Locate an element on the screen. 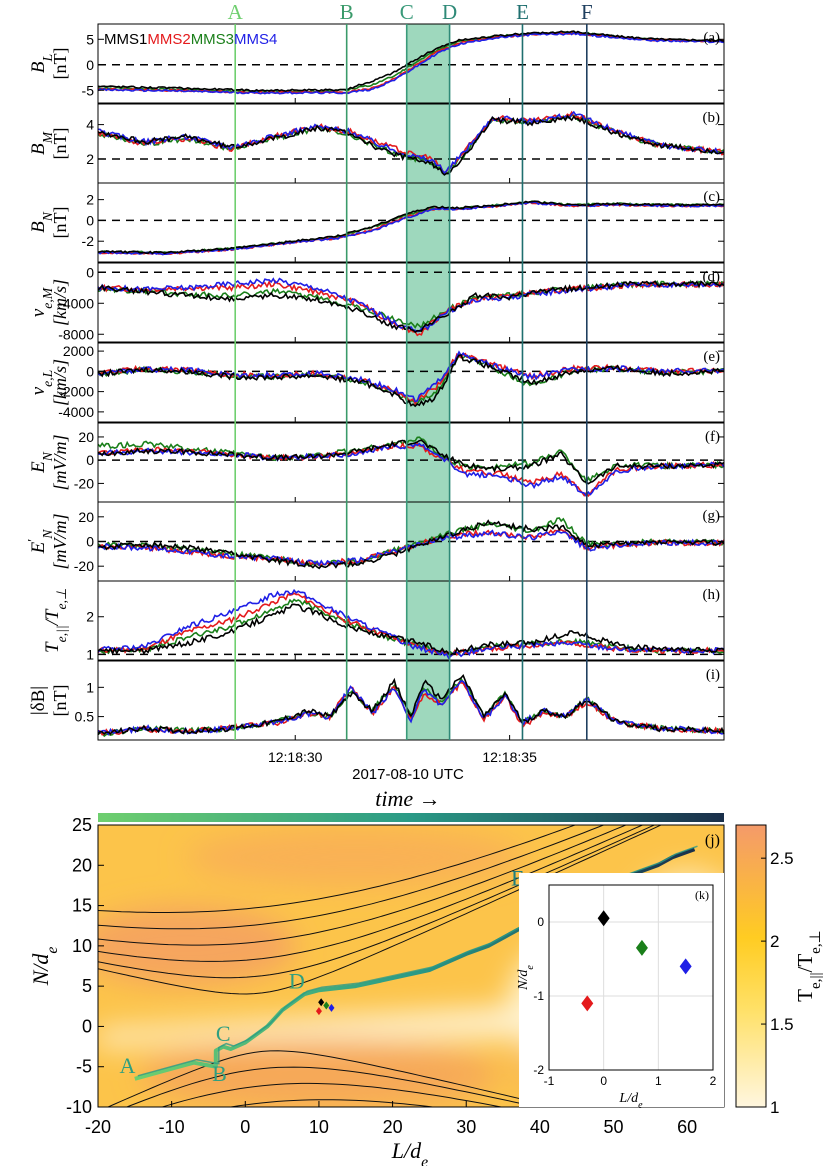 This screenshot has width=831, height=1166. series-mms4-e is located at coordinates (411, 376).